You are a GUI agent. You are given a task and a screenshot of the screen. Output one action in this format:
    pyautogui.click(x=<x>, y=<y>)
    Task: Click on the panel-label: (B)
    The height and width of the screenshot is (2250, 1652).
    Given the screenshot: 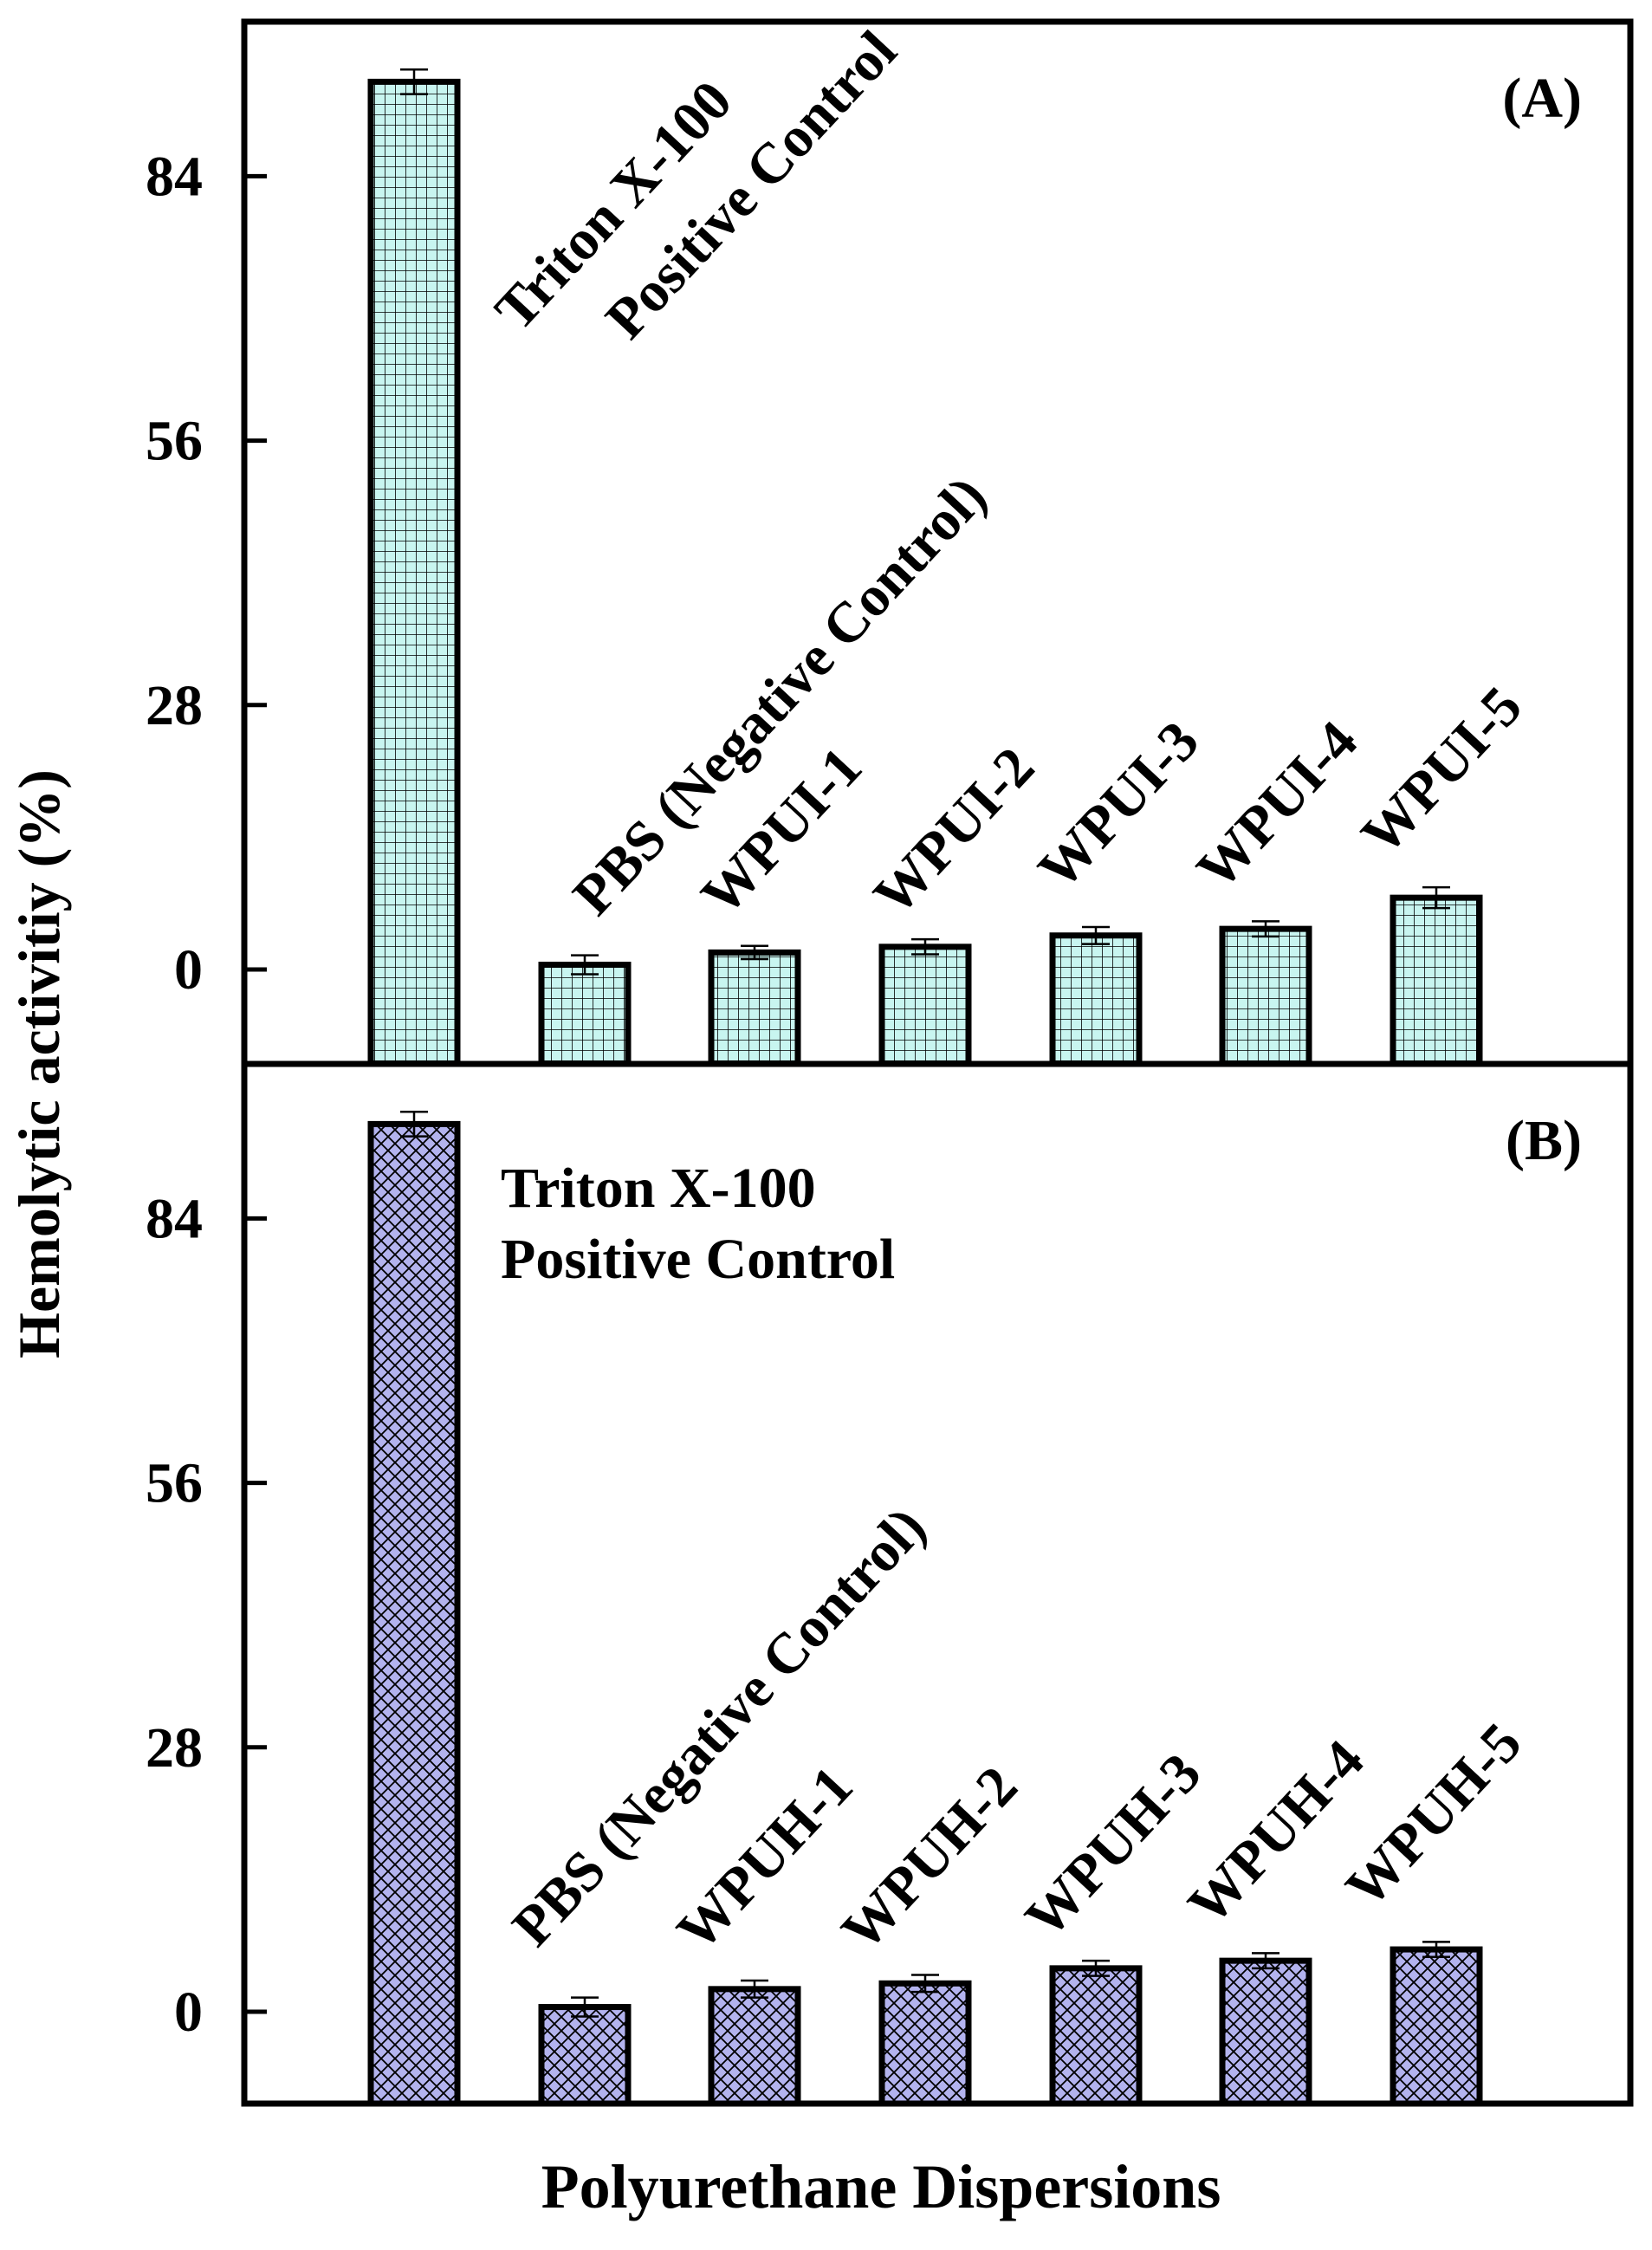 What is the action you would take?
    pyautogui.click(x=1544, y=1140)
    